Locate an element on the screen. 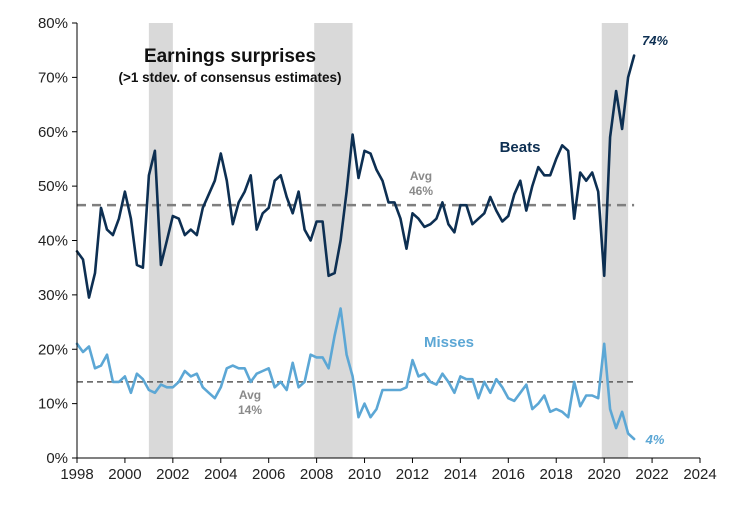 This screenshot has height=513, width=741. y-tick-label: 70% is located at coordinates (53, 77).